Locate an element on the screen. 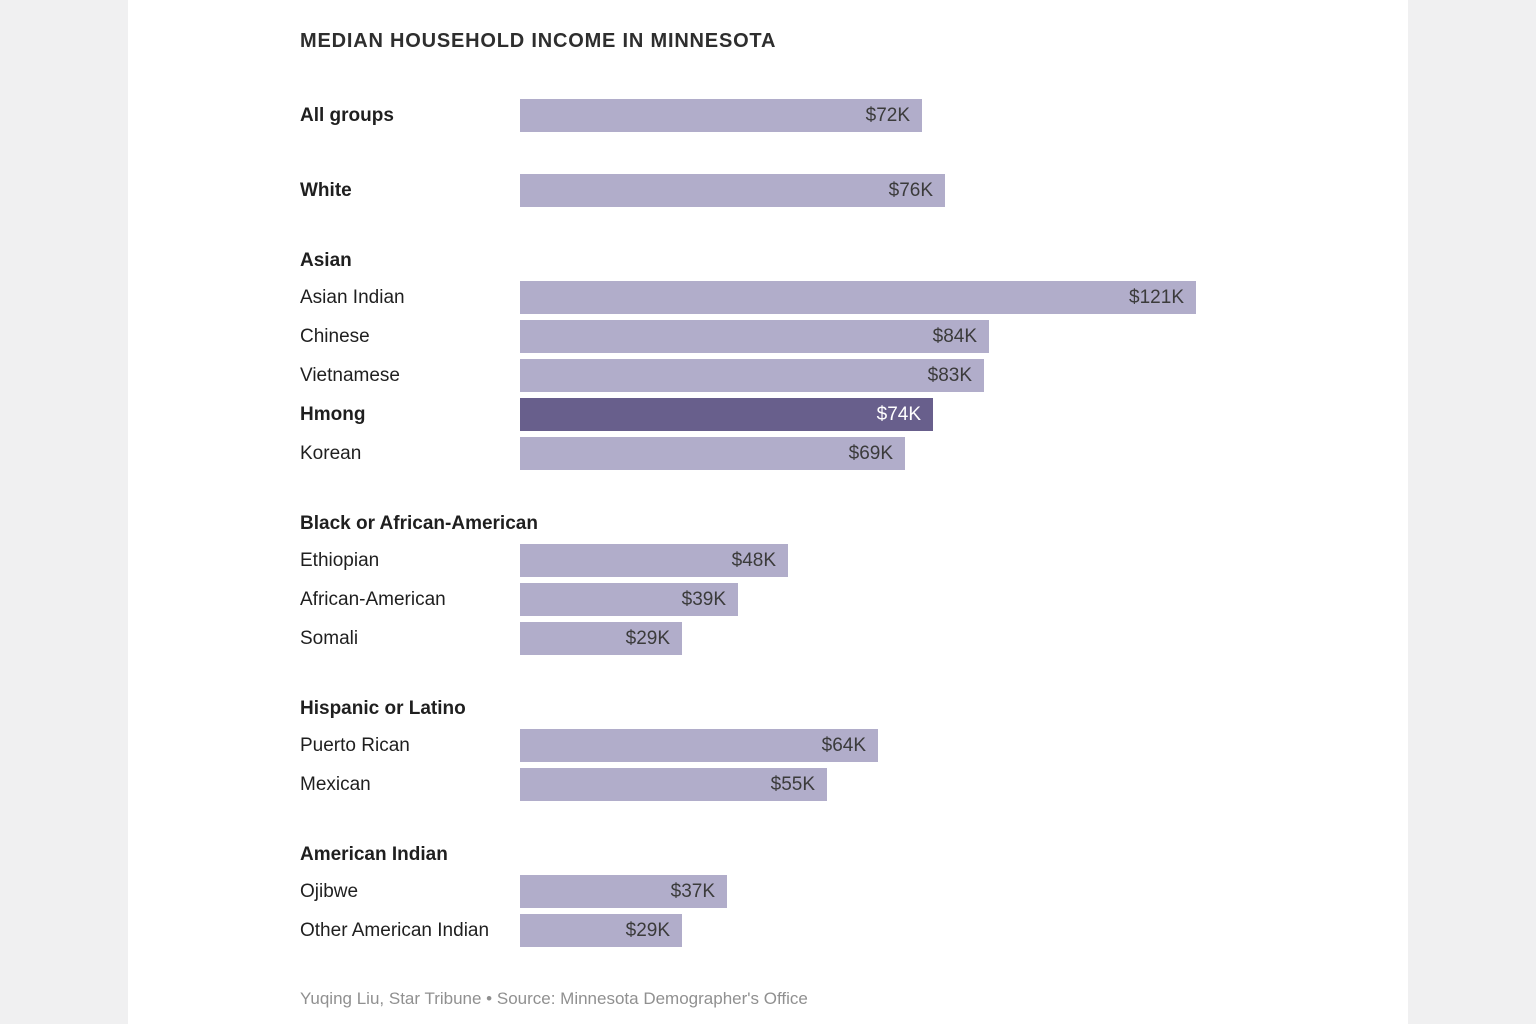 Image resolution: width=1536 pixels, height=1024 pixels. chart-row: Korean $69K is located at coordinates (854, 453).